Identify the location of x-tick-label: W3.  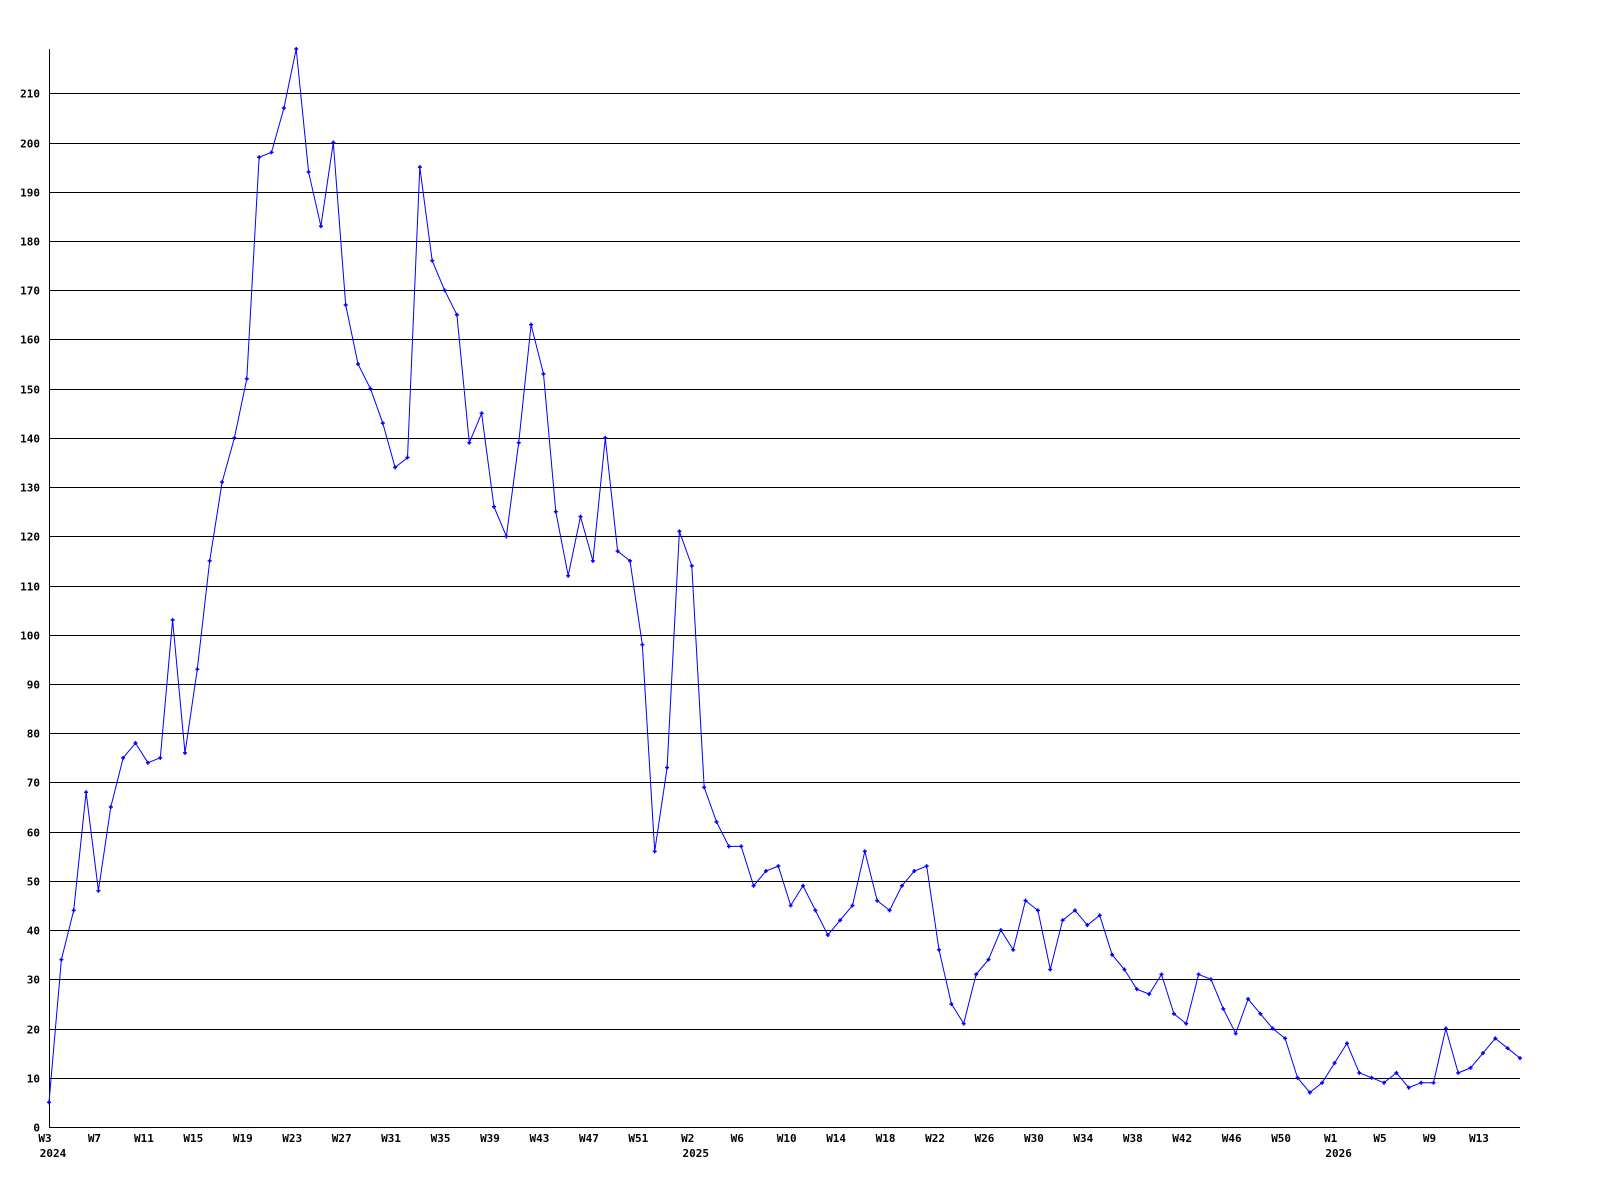
(44, 1138).